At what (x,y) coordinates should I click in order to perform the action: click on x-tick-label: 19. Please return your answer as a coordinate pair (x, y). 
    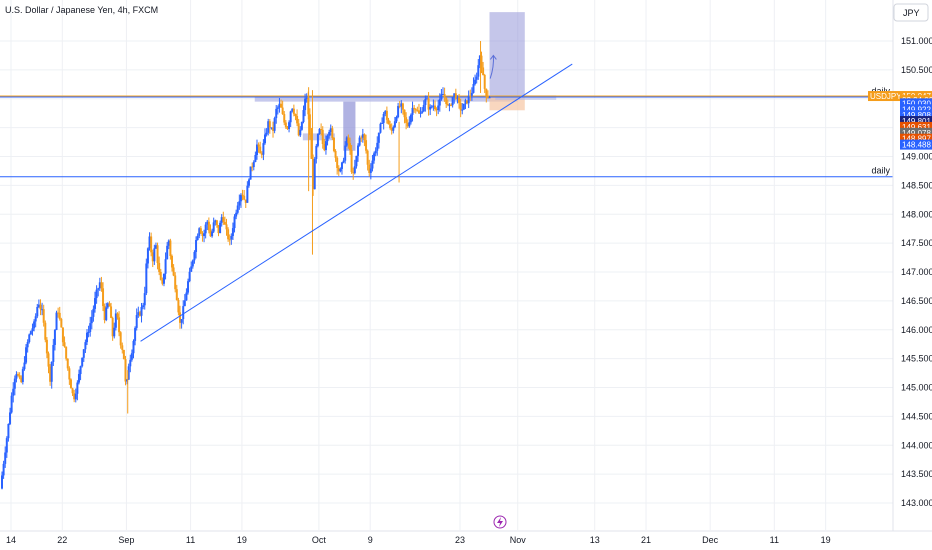
    Looking at the image, I should click on (826, 540).